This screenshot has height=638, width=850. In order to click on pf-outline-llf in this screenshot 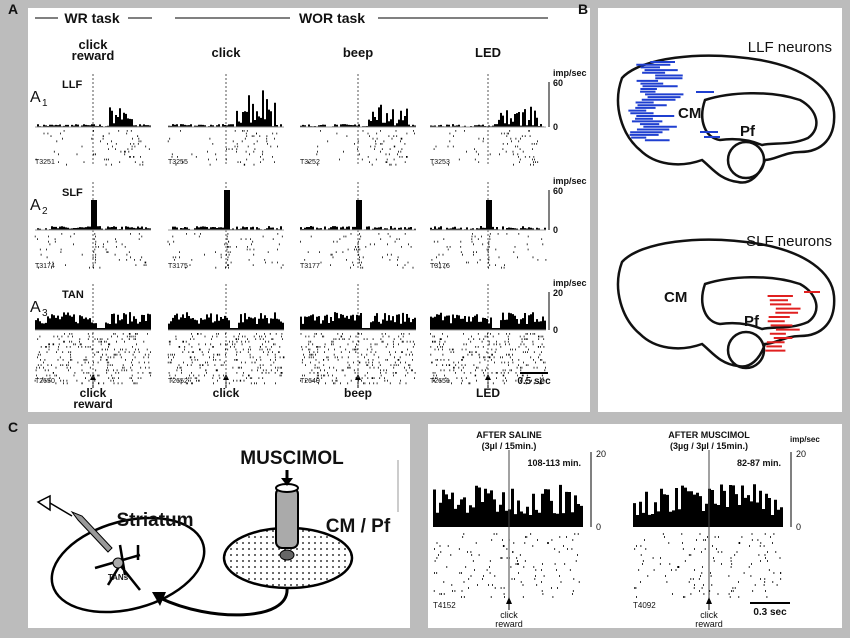, I will do `click(759, 119)`.